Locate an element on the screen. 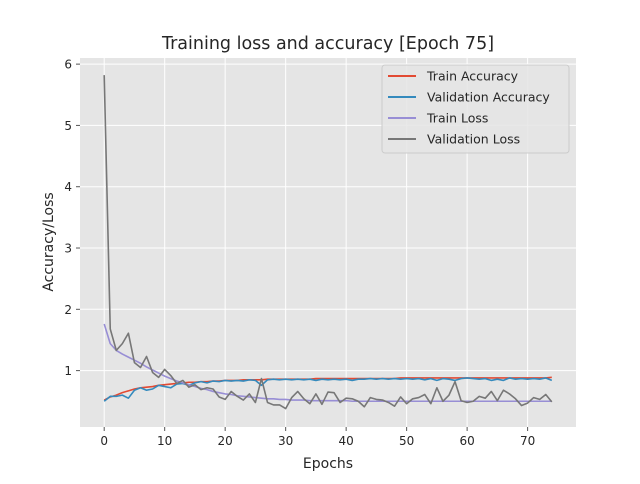 This screenshot has width=640, height=484. x-tick-label: 0 is located at coordinates (104, 441).